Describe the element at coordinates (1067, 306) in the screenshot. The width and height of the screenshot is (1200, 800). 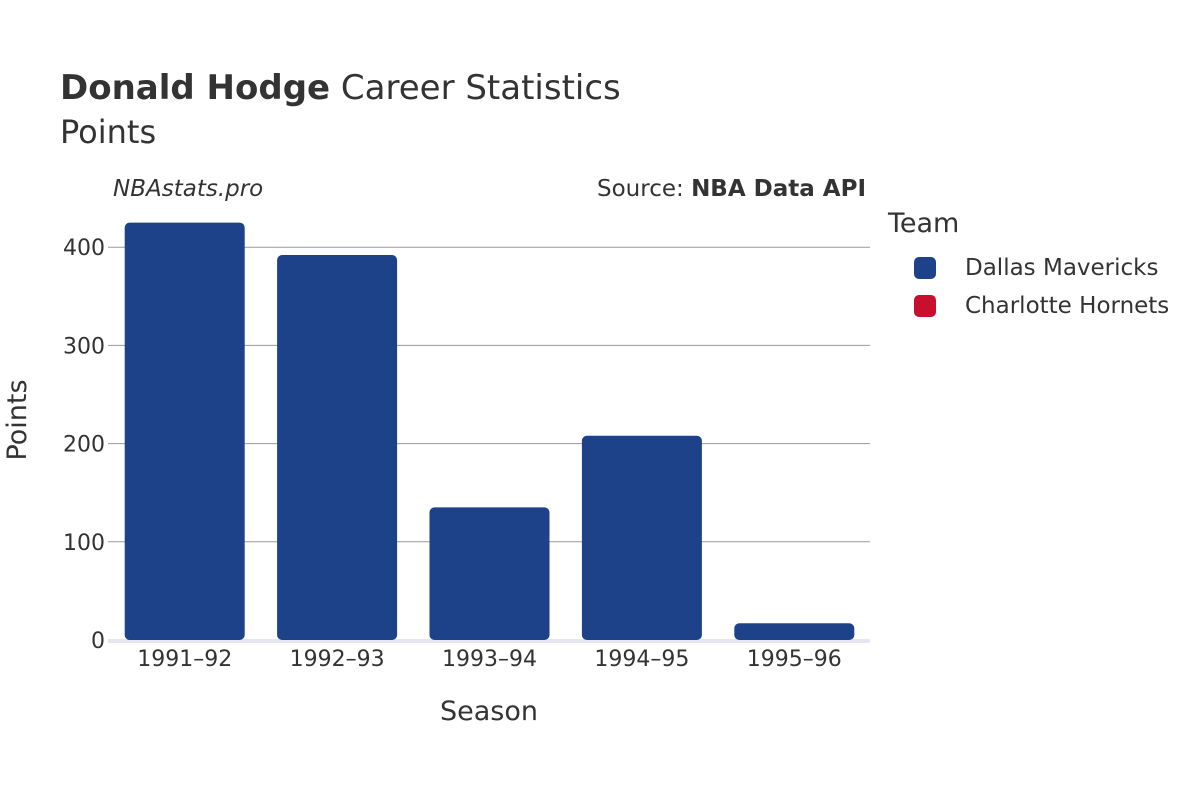
I see `legend-label-charlotte: Charlotte Hornets` at that location.